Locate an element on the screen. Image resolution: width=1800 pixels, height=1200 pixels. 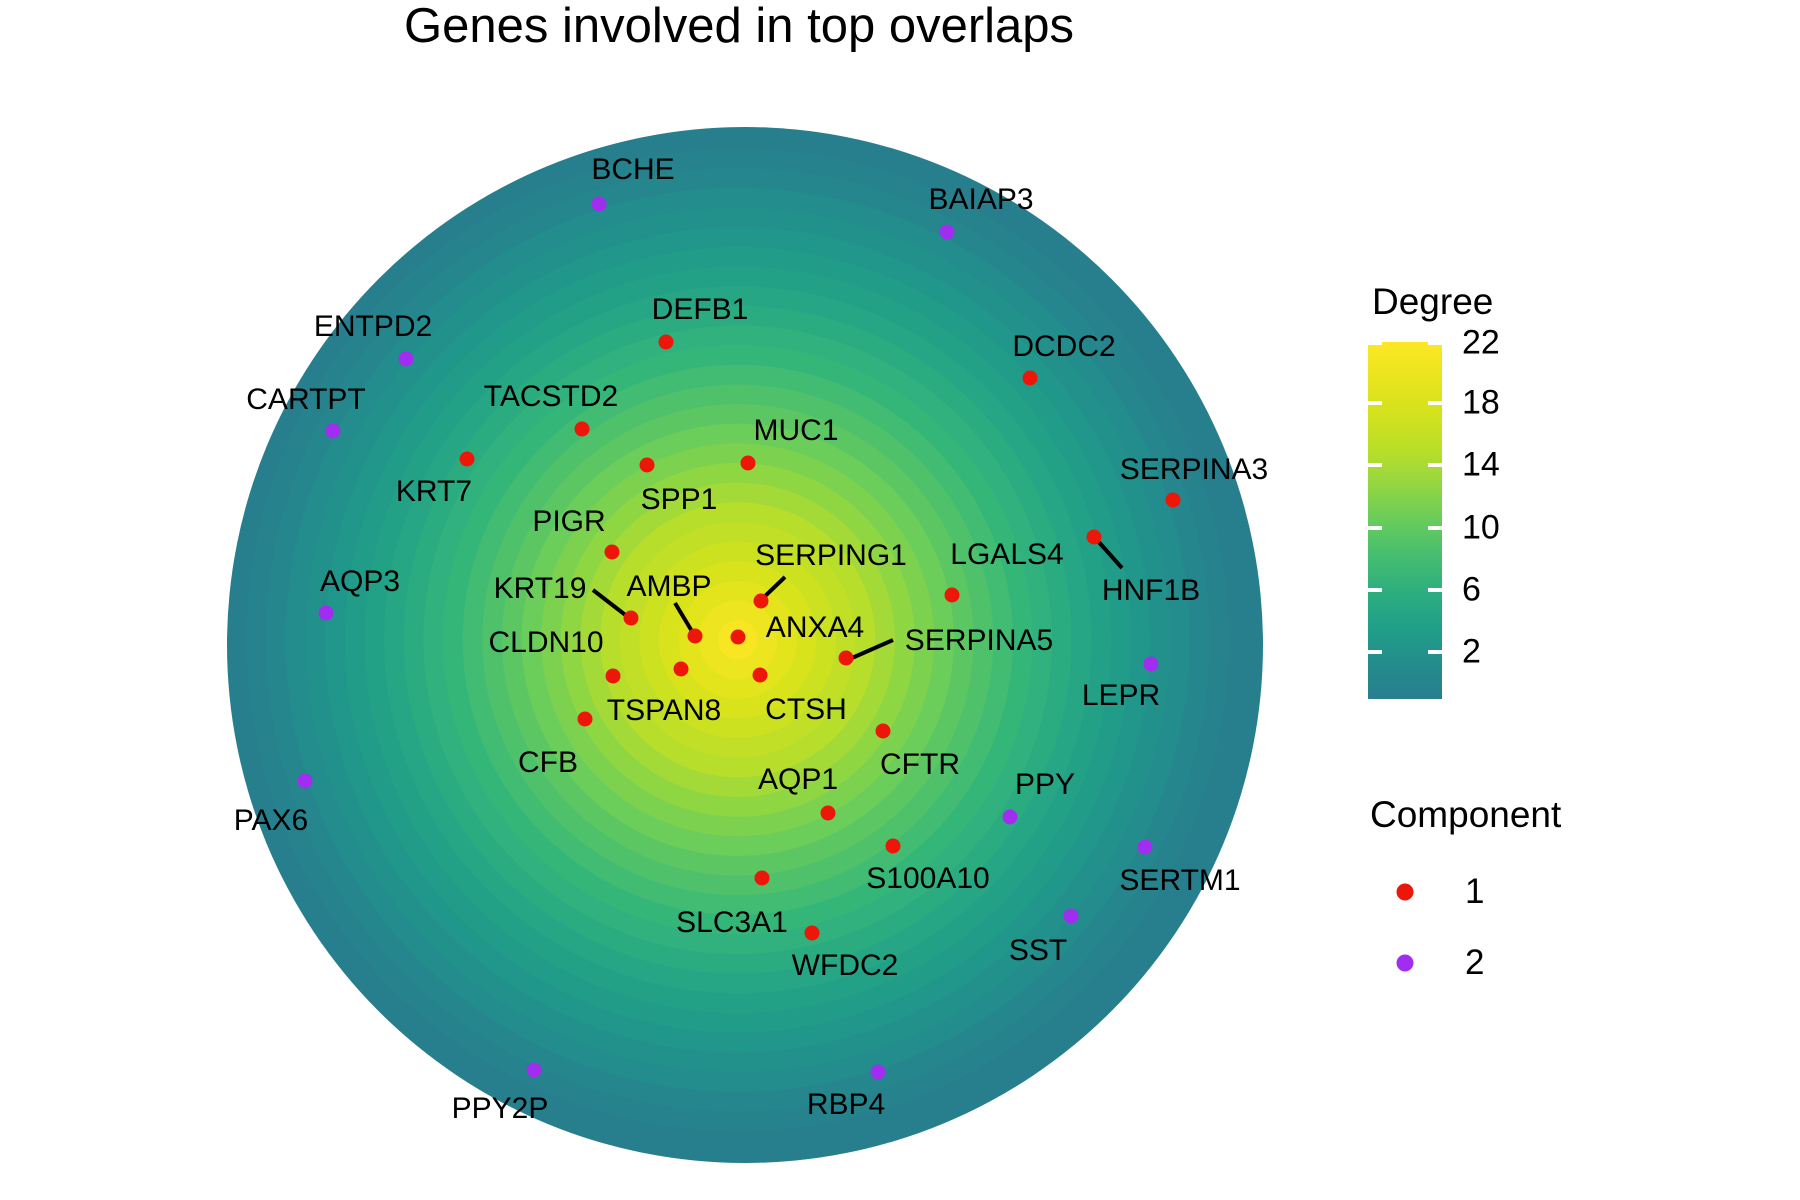
gene-point-HNF1B is located at coordinates (1094, 537).